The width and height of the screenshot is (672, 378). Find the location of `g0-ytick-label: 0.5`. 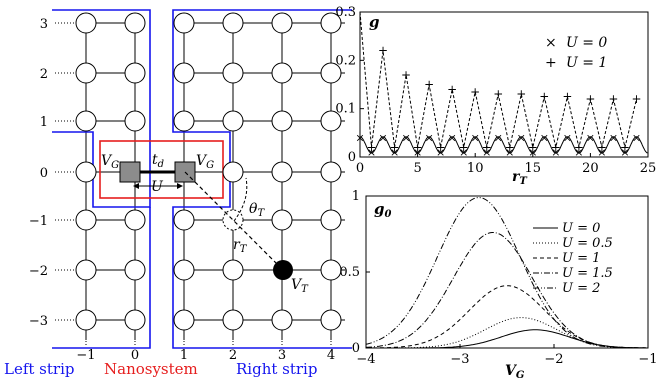

g0-ytick-label: 0.5 is located at coordinates (349, 272).